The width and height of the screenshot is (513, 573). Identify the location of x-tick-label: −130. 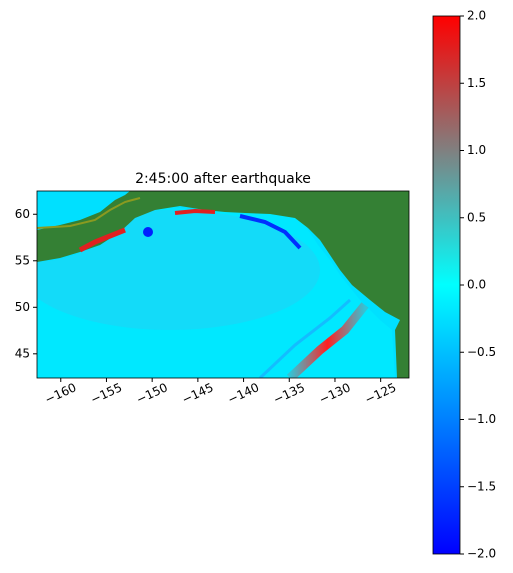
(335, 393).